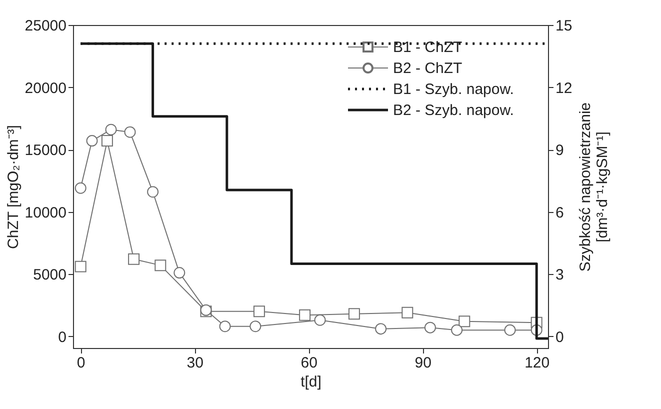  What do you see at coordinates (45, 88) in the screenshot?
I see `y-tick-label: 20000` at bounding box center [45, 88].